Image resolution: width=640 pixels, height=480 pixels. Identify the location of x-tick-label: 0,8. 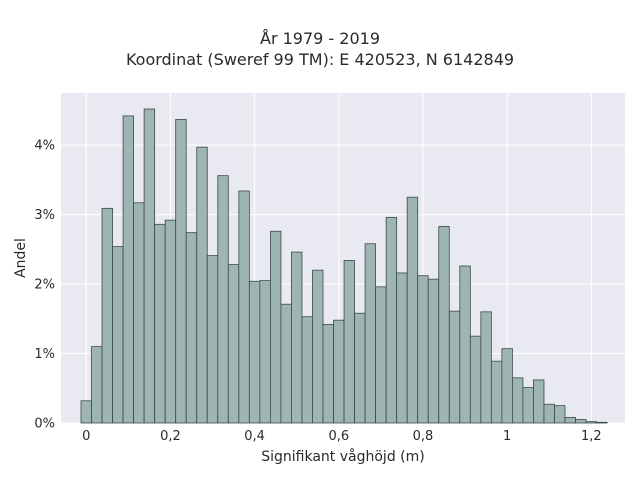
(423, 436).